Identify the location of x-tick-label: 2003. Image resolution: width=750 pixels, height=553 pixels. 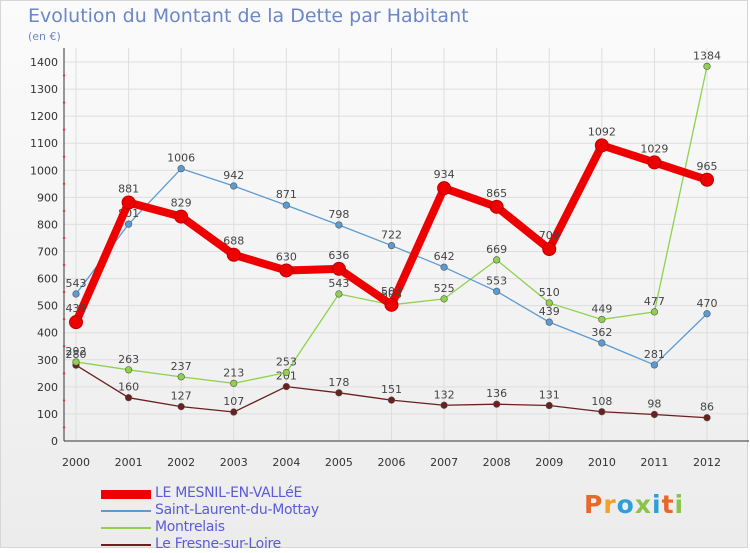
(234, 462).